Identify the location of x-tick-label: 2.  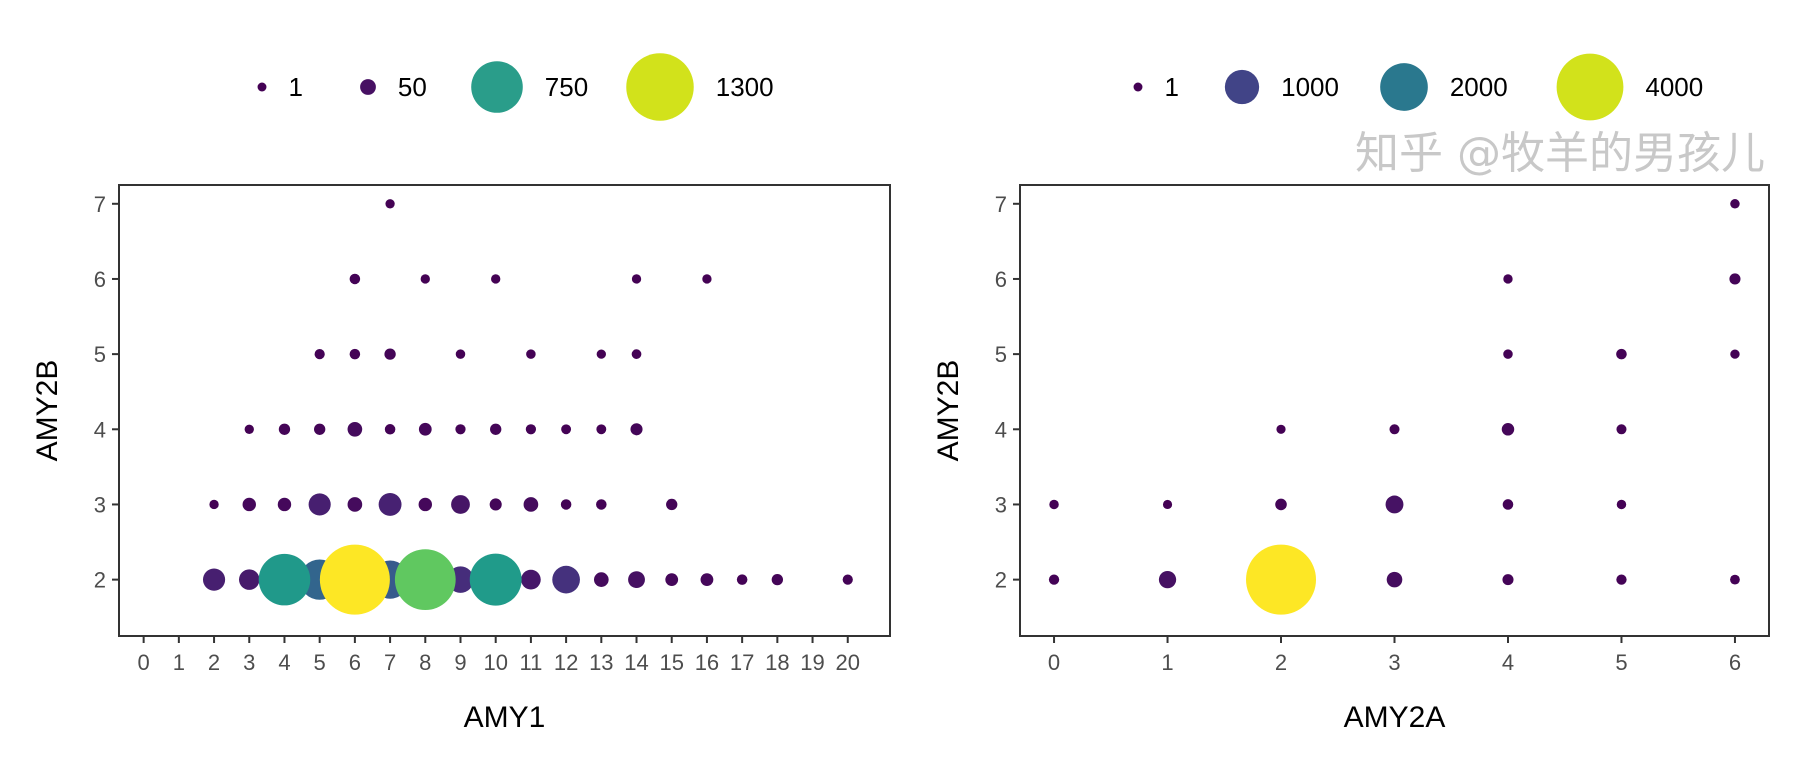
(214, 662).